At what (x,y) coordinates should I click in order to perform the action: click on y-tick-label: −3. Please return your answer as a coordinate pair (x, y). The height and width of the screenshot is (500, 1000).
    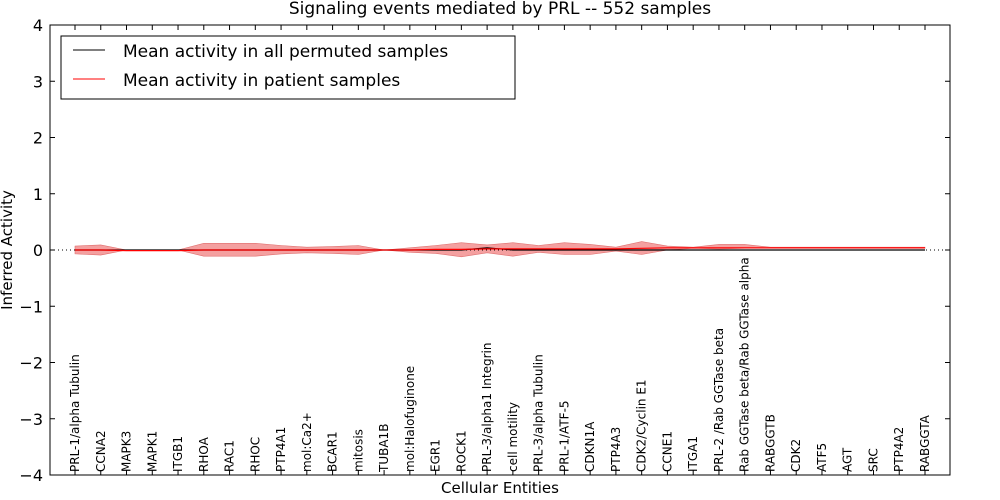
    Looking at the image, I should click on (31, 419).